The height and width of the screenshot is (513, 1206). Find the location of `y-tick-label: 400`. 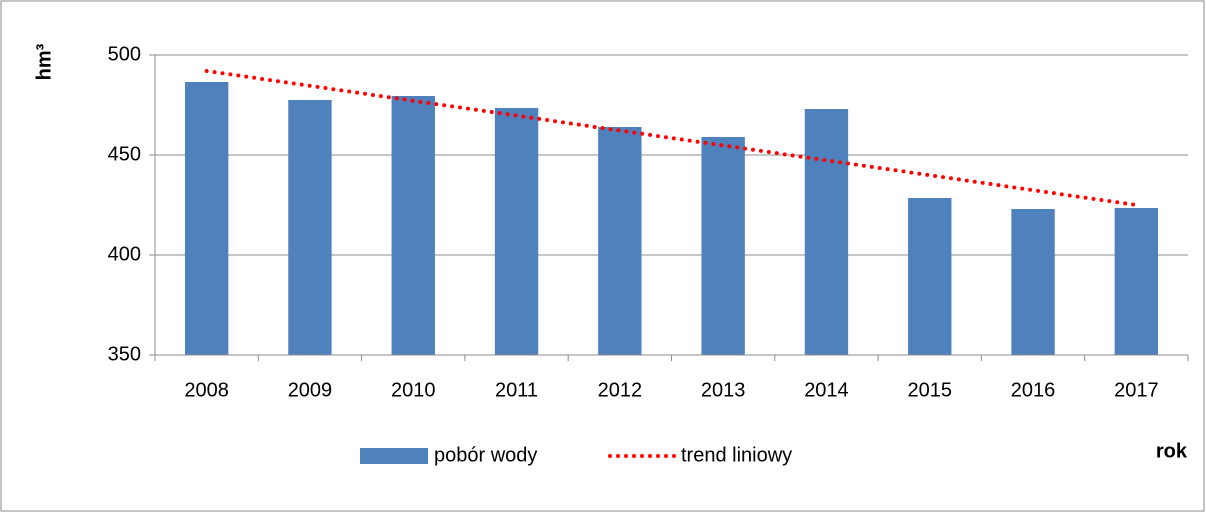

y-tick-label: 400 is located at coordinates (124, 254).